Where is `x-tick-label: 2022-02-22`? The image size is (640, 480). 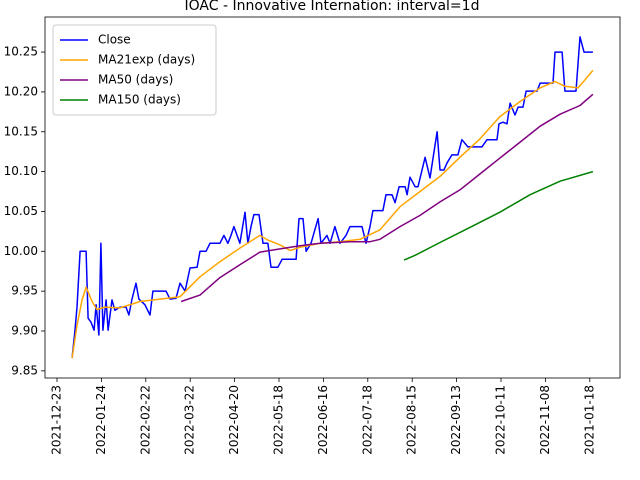
x-tick-label: 2022-02-22 is located at coordinates (145, 420).